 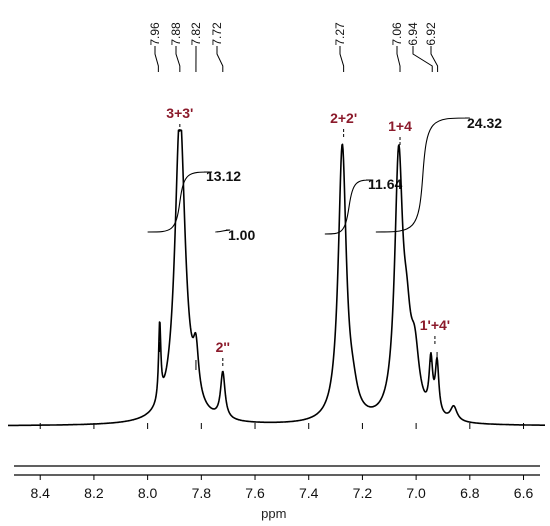 What do you see at coordinates (255, 493) in the screenshot?
I see `x-tick-label: 7.6` at bounding box center [255, 493].